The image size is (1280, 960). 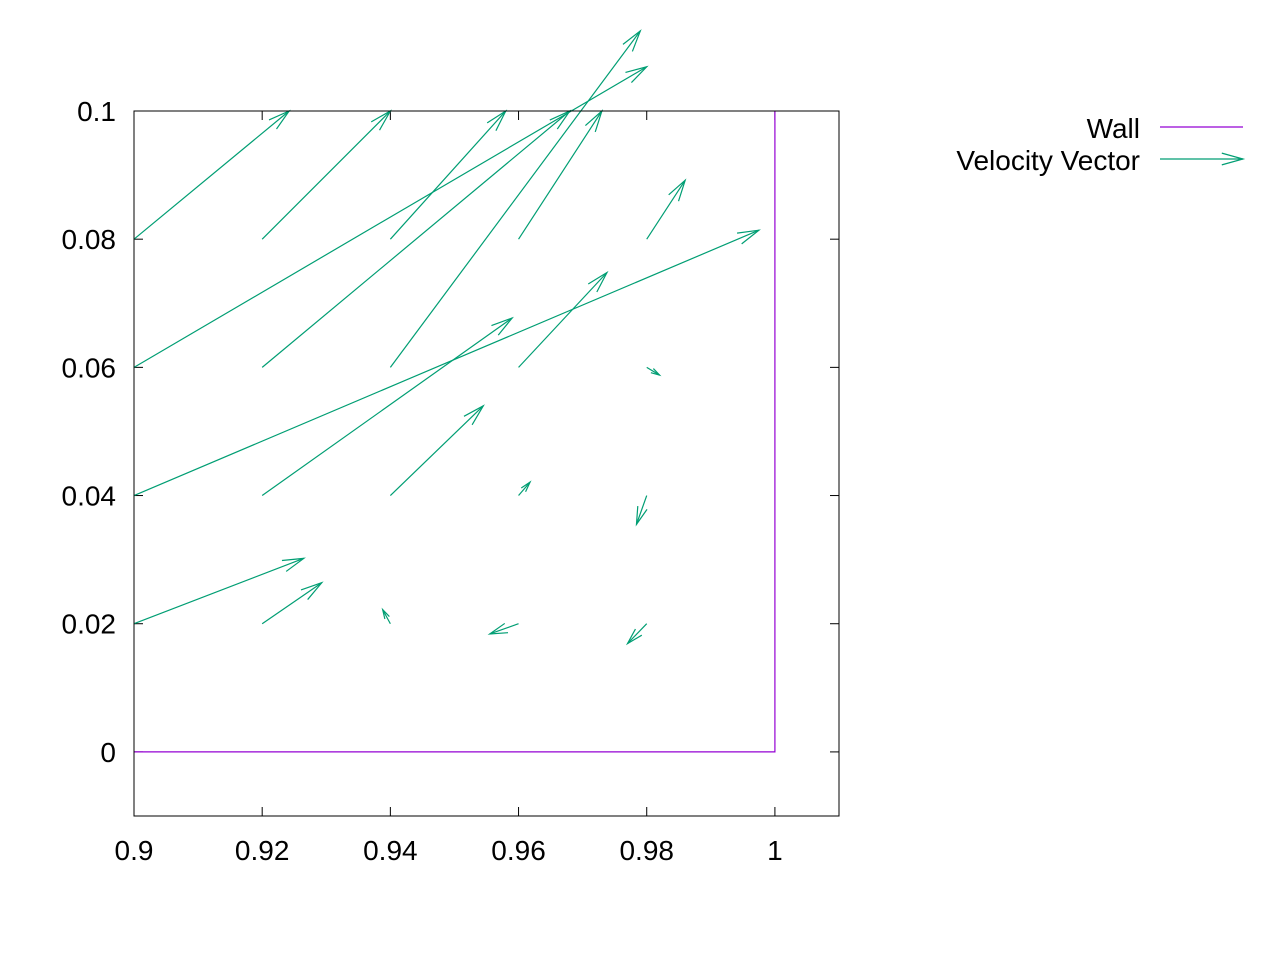 What do you see at coordinates (89, 496) in the screenshot?
I see `y-tick-label: 0.04` at bounding box center [89, 496].